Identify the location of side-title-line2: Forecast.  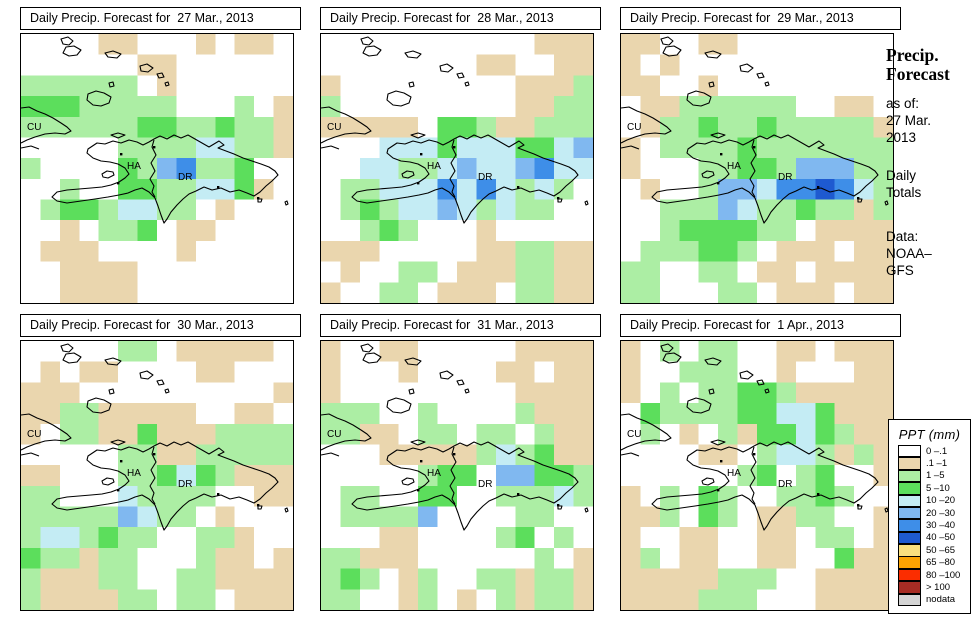
(918, 74).